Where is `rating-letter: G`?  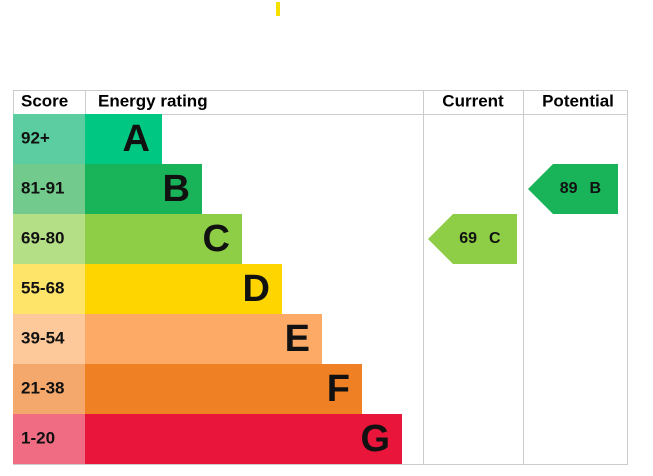 rating-letter: G is located at coordinates (375, 439).